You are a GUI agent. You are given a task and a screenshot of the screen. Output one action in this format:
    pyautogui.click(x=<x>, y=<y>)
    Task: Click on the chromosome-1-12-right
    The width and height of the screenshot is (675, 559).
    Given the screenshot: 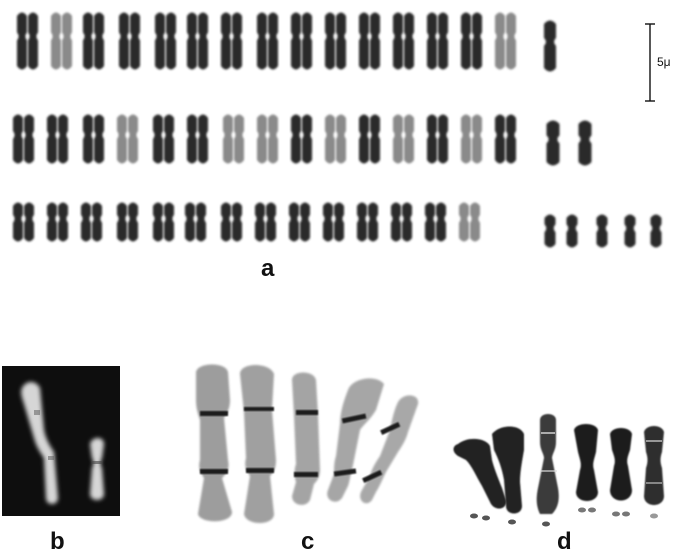 What is the action you would take?
    pyautogui.click(x=409, y=41)
    